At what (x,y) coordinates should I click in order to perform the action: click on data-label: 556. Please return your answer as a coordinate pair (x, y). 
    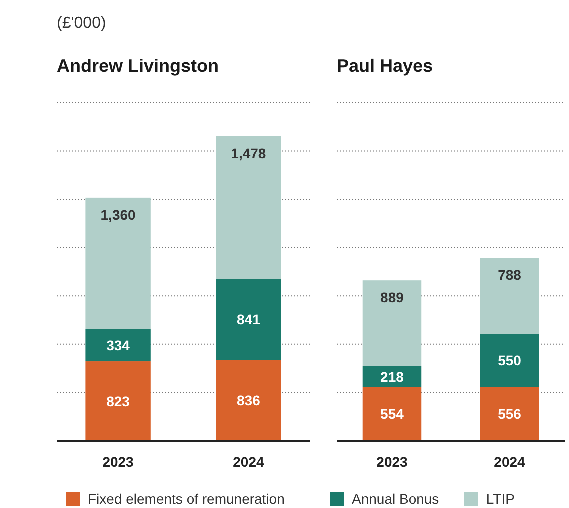
    Looking at the image, I should click on (510, 414).